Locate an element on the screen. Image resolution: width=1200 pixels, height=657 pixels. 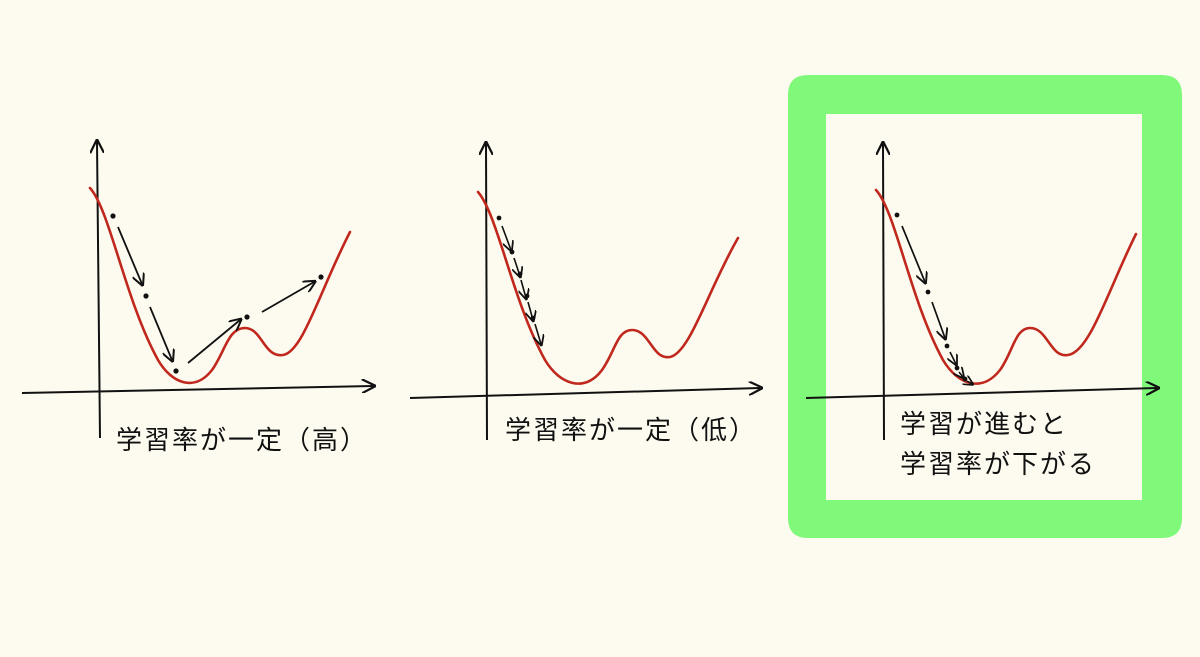
caption-decaying-line-2: 学習率が下がる is located at coordinates (998, 465).